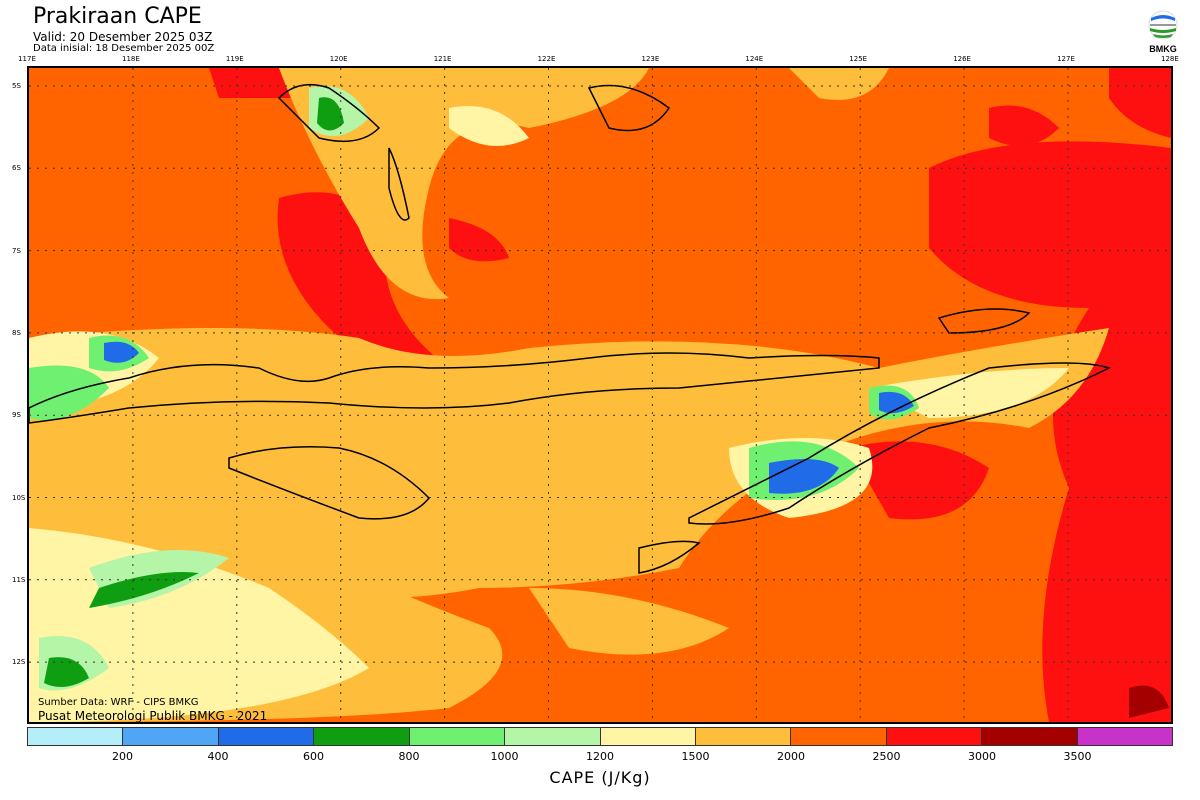  Describe the element at coordinates (16, 415) in the screenshot. I see `latitude-label: 9S` at that location.